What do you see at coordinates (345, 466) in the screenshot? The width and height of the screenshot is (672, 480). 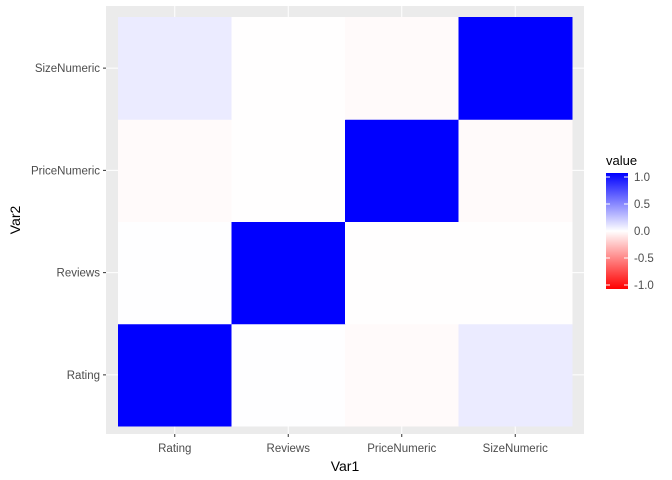 I see `x-axis-title: Var1` at bounding box center [345, 466].